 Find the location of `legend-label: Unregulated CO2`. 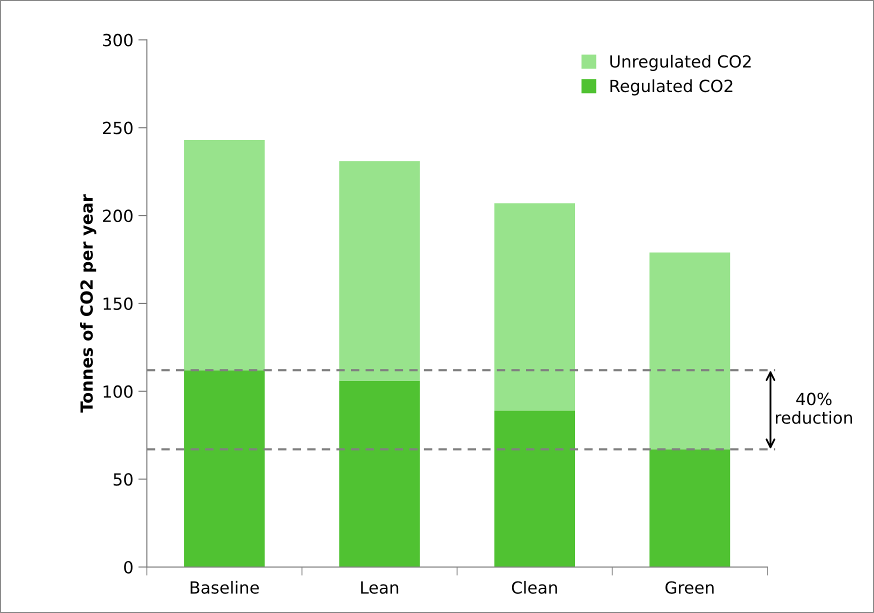

legend-label: Unregulated CO2 is located at coordinates (680, 62).